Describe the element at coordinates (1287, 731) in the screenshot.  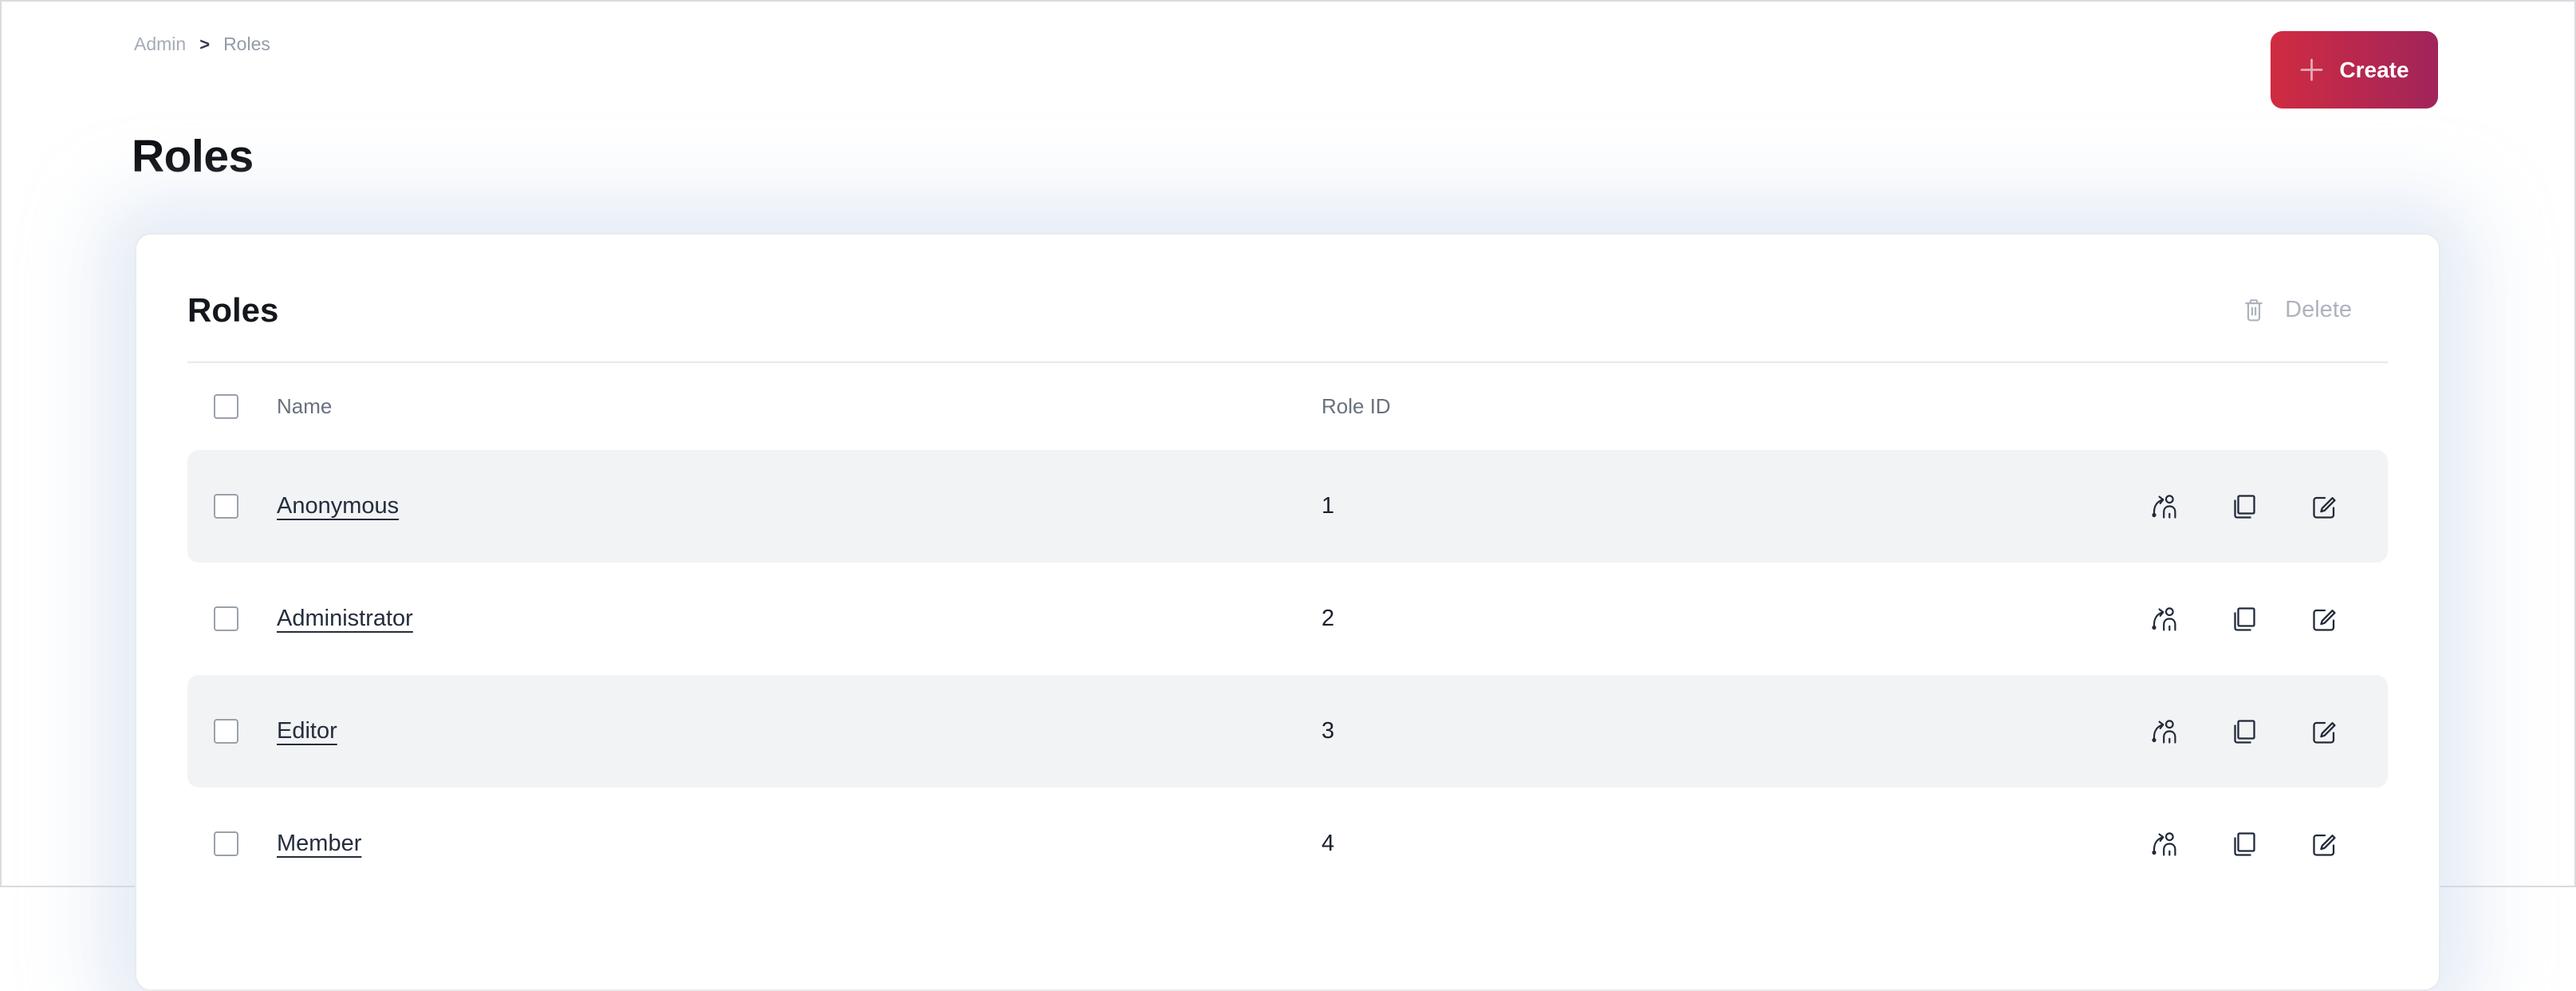
I see `table-row: Editor 3` at that location.